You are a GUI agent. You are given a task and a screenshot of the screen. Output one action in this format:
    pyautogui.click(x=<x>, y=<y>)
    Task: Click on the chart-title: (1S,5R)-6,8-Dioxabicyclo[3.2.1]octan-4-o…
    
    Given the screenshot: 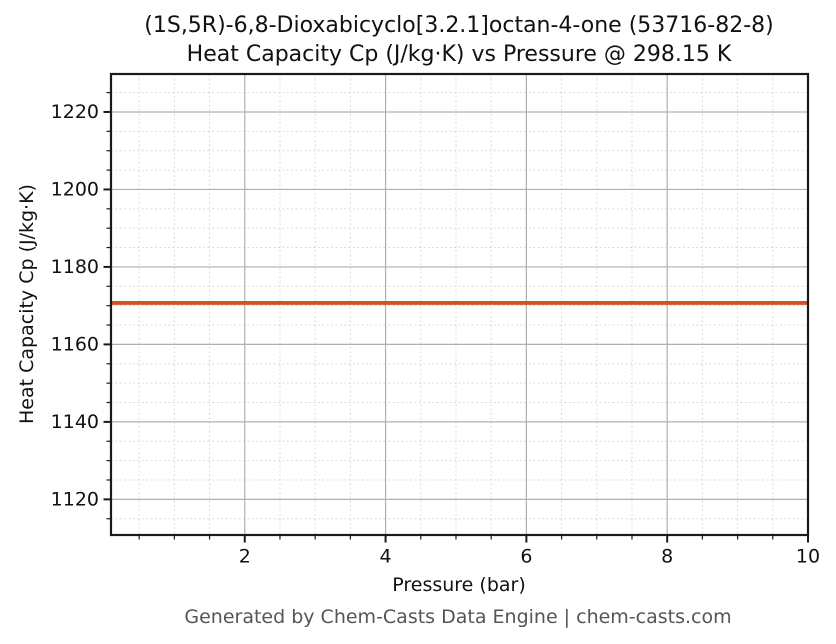 What is the action you would take?
    pyautogui.click(x=458, y=40)
    